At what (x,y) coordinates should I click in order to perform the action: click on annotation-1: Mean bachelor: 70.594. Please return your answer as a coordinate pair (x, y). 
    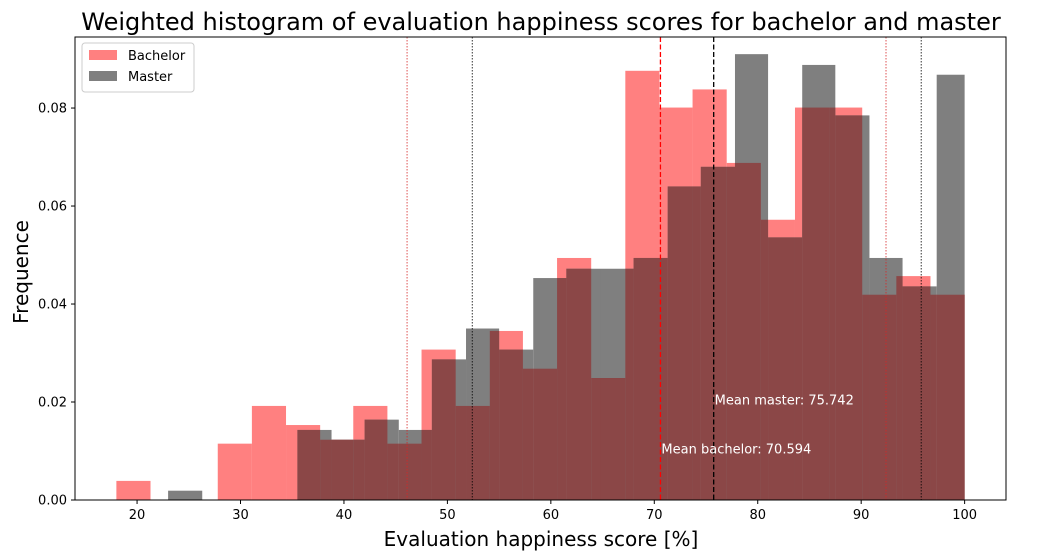
    Looking at the image, I should click on (736, 450).